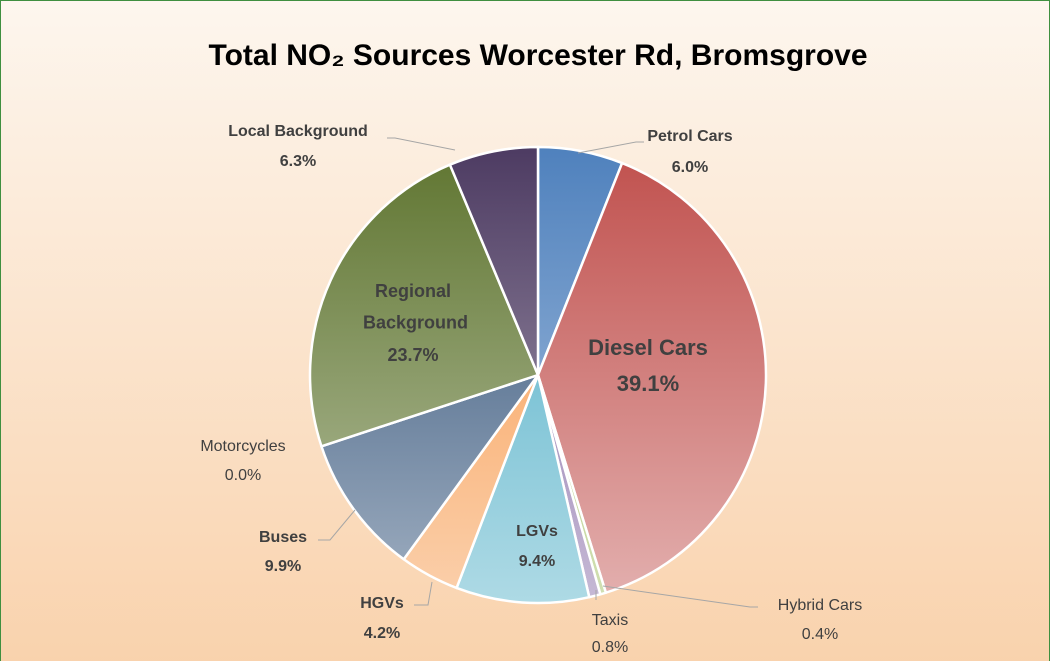 The image size is (1050, 661). I want to click on slice-label: Regional Background, so click(413, 307).